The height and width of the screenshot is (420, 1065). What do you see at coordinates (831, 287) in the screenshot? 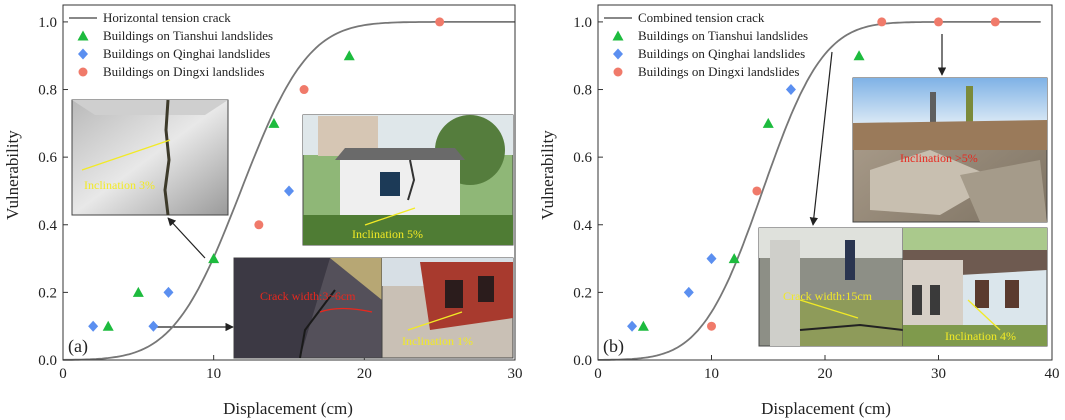
I see `photo-crack-ground-b: Crack width:15cm` at bounding box center [831, 287].